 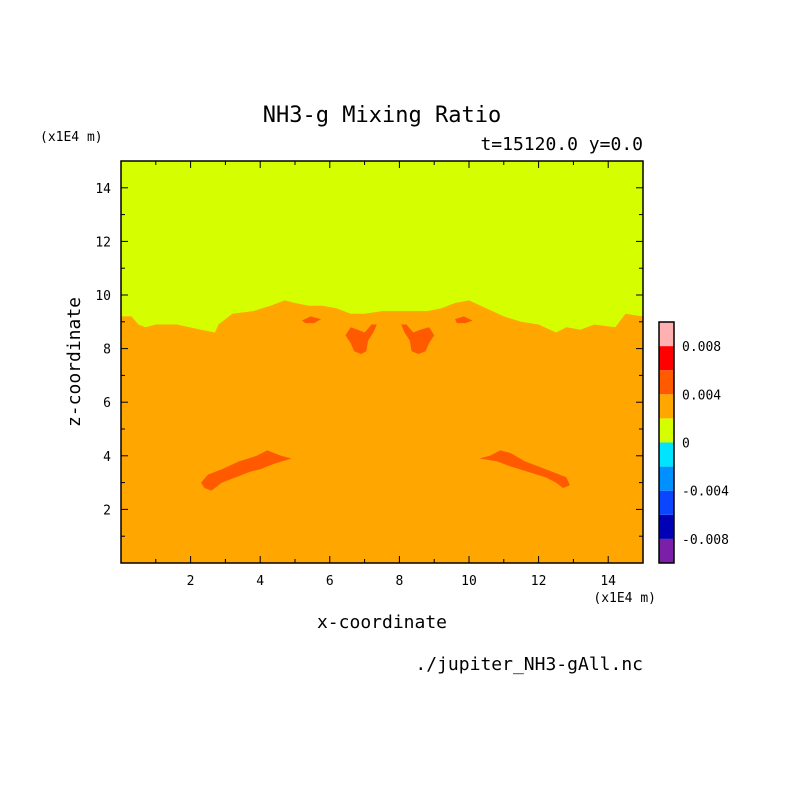 What do you see at coordinates (382, 247) in the screenshot?
I see `region-upper-layer` at bounding box center [382, 247].